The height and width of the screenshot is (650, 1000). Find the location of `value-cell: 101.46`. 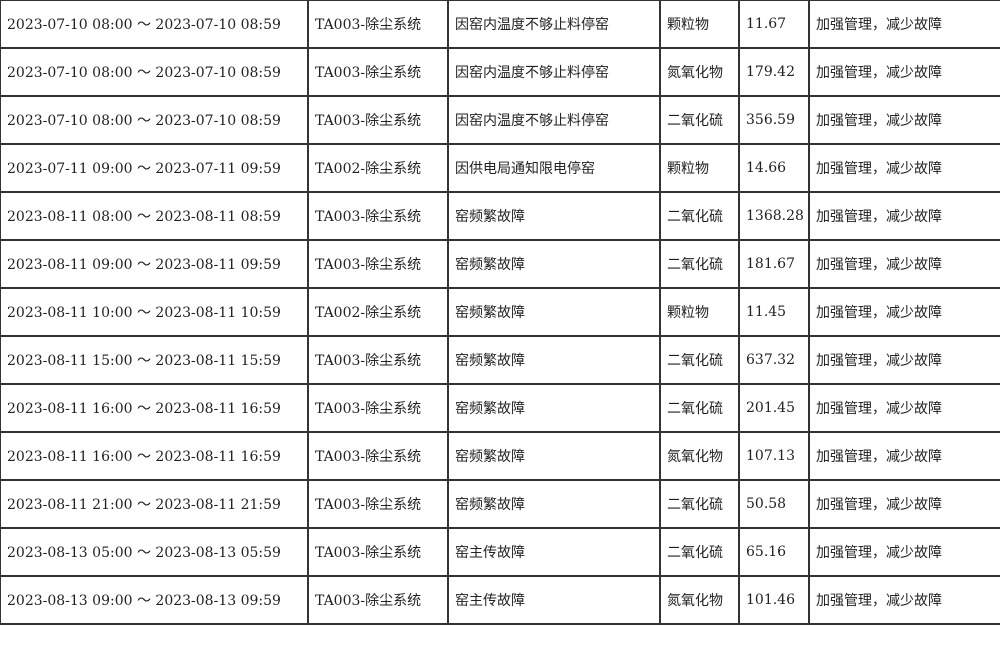

value-cell: 101.46 is located at coordinates (774, 600).